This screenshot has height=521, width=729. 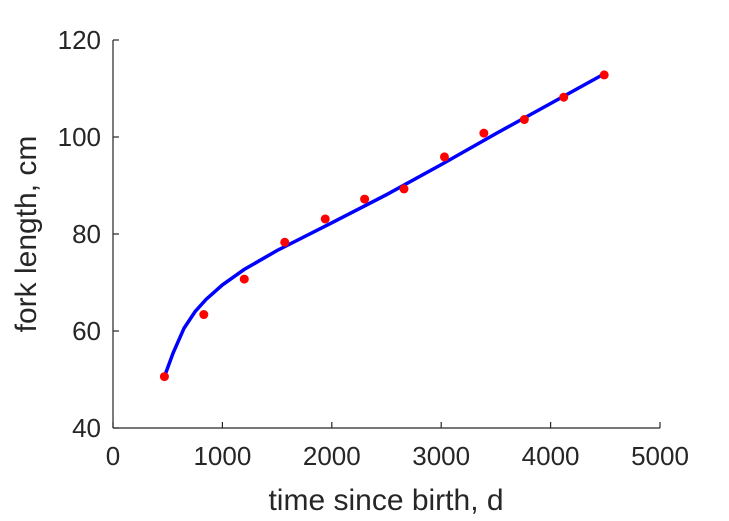 What do you see at coordinates (26, 234) in the screenshot?
I see `y-axis-label: fork length, cm` at bounding box center [26, 234].